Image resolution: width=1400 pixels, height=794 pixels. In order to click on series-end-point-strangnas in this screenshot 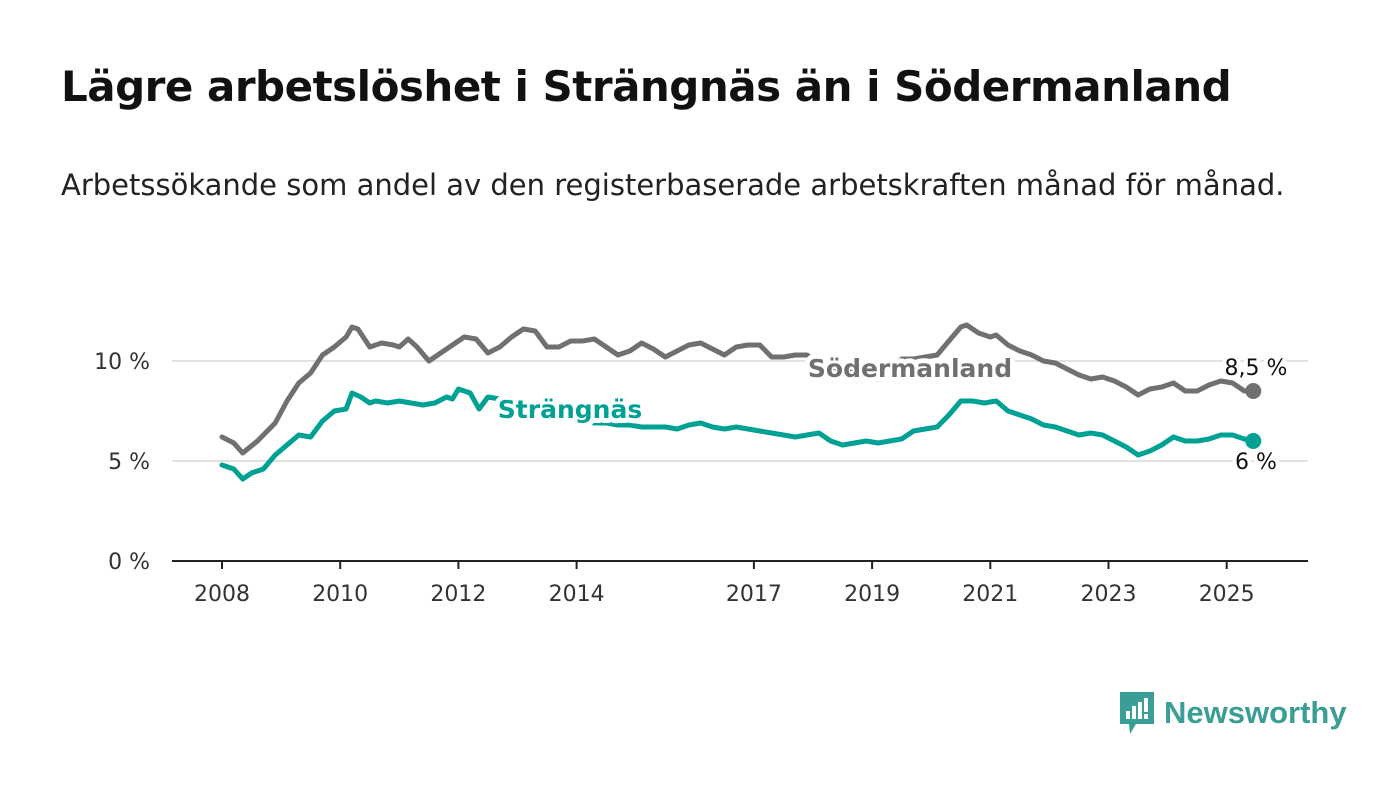, I will do `click(1253, 441)`.